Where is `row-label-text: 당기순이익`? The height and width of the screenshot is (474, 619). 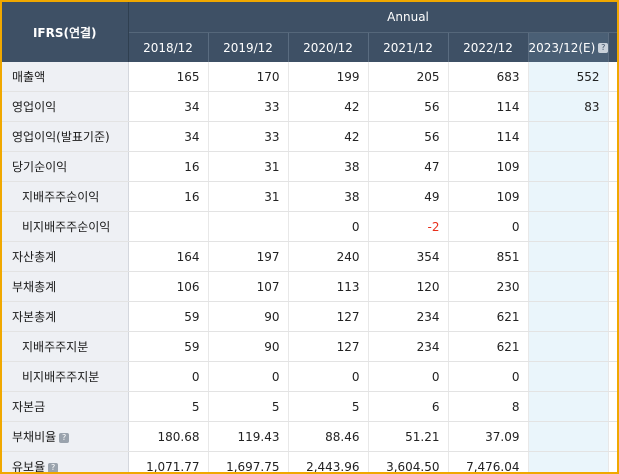
row-label-text: 당기순이익 is located at coordinates (40, 167).